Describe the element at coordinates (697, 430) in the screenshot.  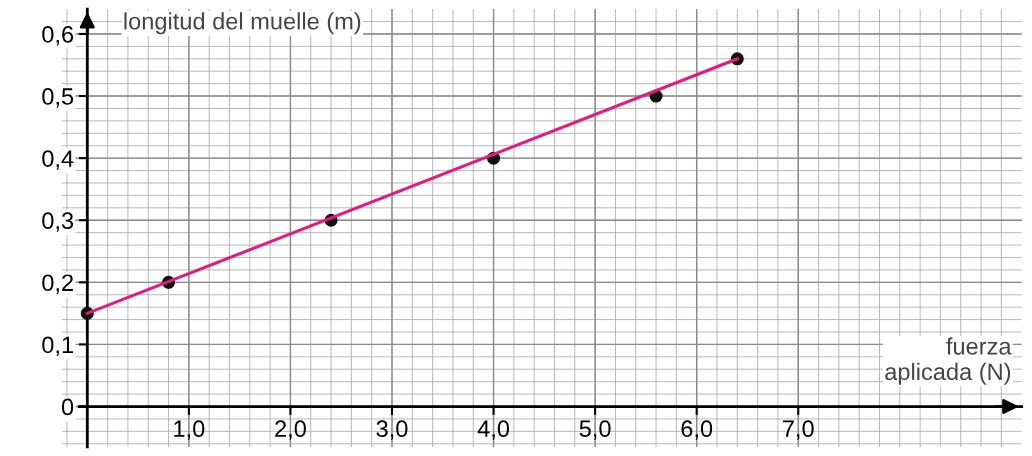
I see `x-tick-label: 6,0` at that location.